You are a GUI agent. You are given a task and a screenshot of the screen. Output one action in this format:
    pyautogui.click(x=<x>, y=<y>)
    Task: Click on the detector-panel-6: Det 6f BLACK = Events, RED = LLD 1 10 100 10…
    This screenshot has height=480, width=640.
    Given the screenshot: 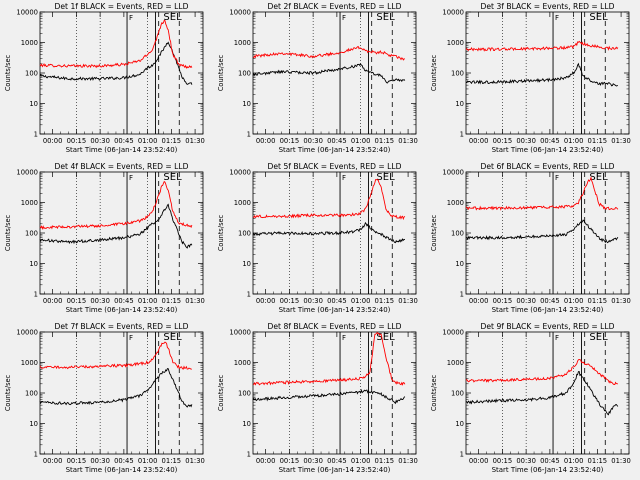 What is the action you would take?
    pyautogui.click(x=532, y=240)
    